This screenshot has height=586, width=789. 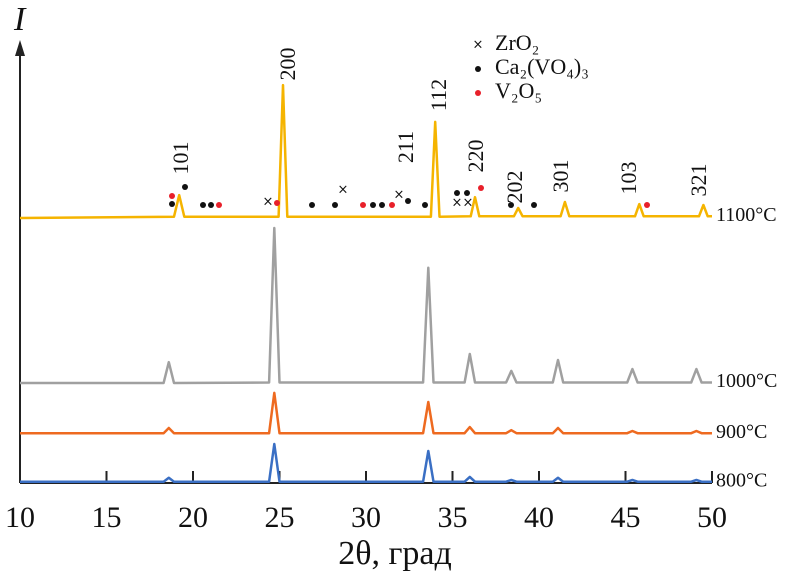 What do you see at coordinates (628, 178) in the screenshot?
I see `peak-label: 103` at bounding box center [628, 178].